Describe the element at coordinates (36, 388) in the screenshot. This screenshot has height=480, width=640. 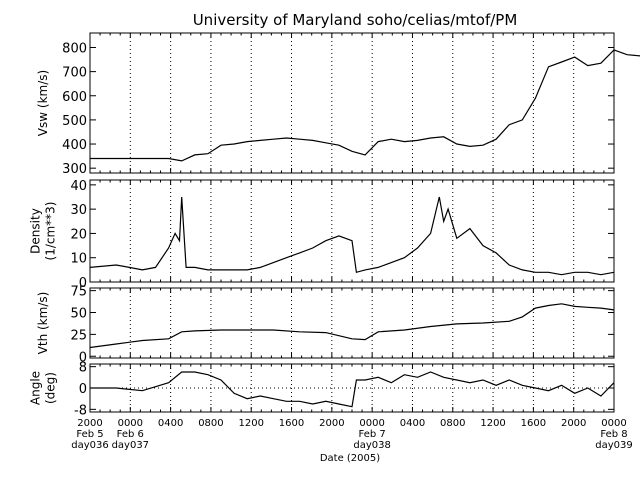
I see `y-axis-label: Angle` at that location.